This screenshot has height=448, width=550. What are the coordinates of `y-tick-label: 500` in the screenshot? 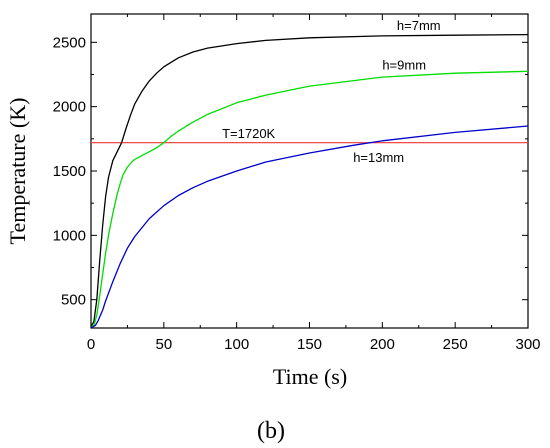 It's located at (73, 300).